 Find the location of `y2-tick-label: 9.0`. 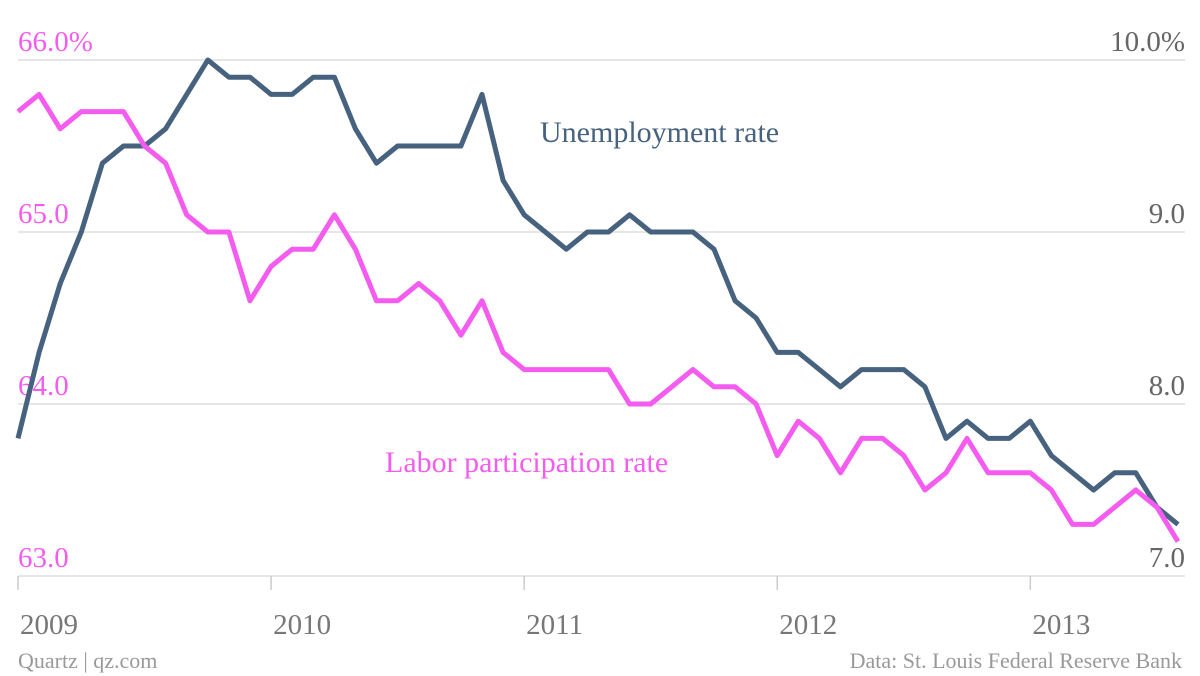

y2-tick-label: 9.0 is located at coordinates (1167, 214).